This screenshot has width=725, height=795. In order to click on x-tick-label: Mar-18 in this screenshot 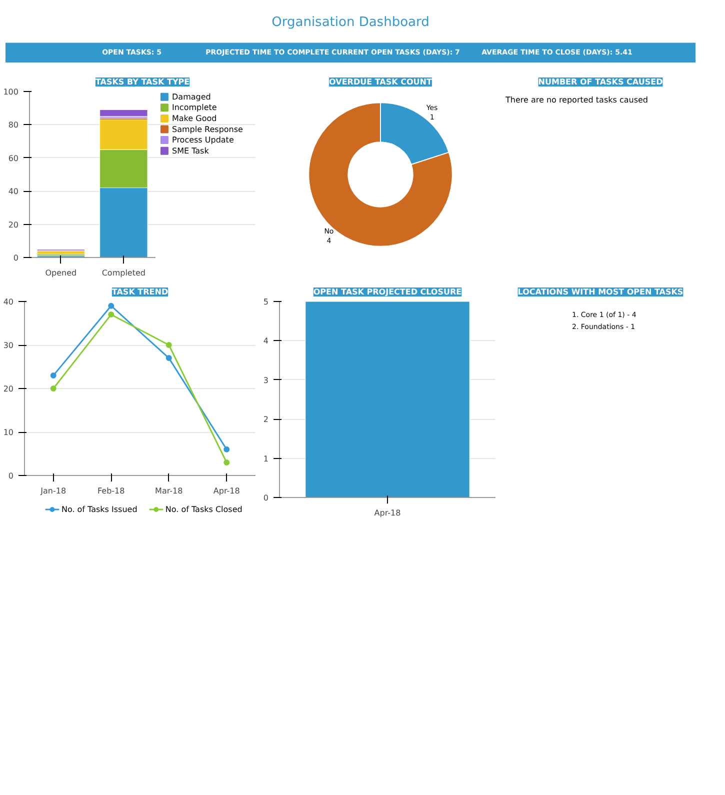, I will do `click(169, 491)`.